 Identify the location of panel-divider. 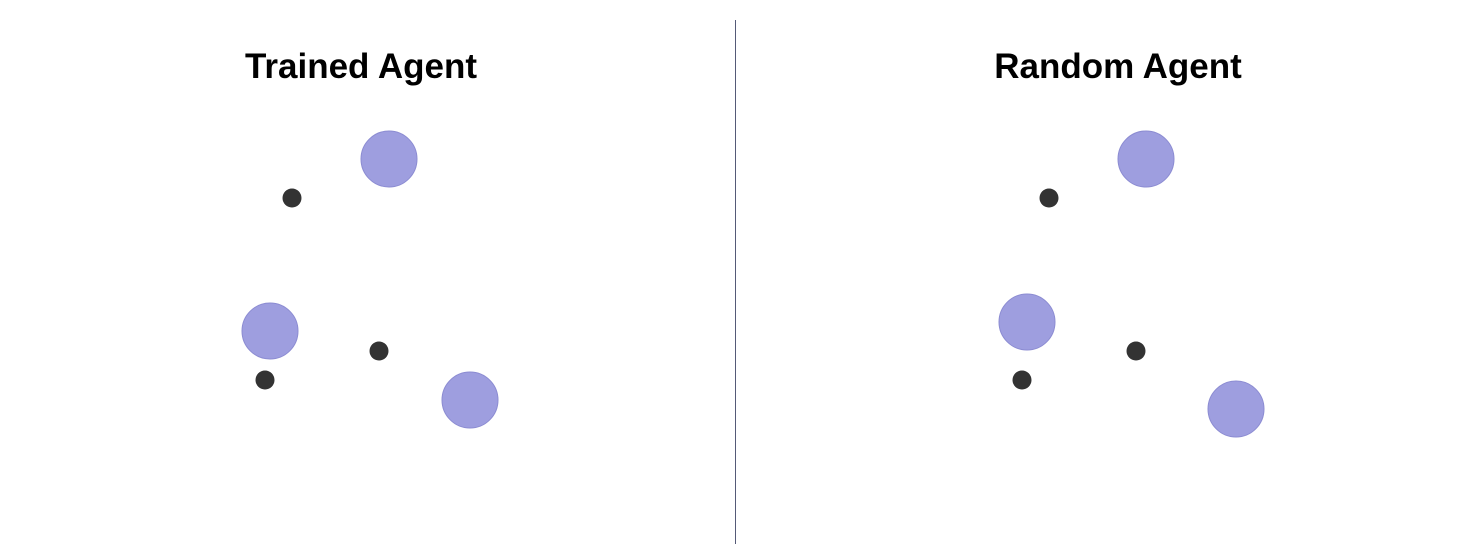
(735, 282).